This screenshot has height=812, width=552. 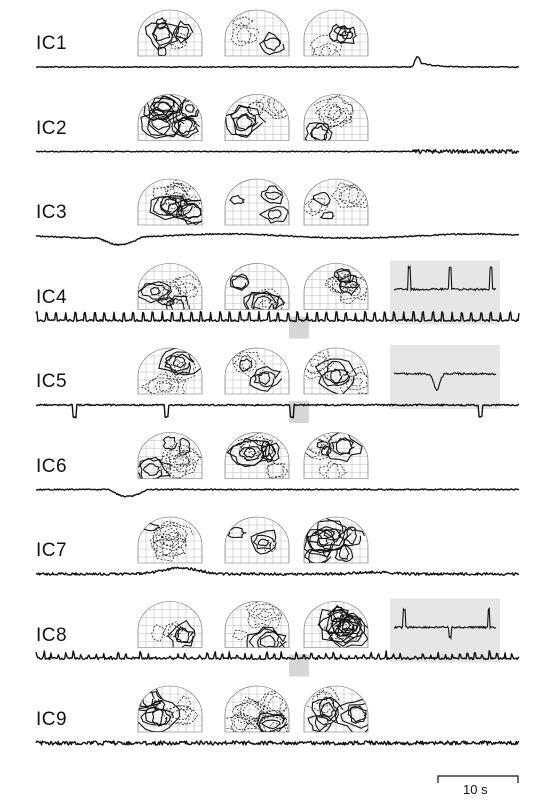 I want to click on scale-bar-label: 10 s, so click(x=475, y=789).